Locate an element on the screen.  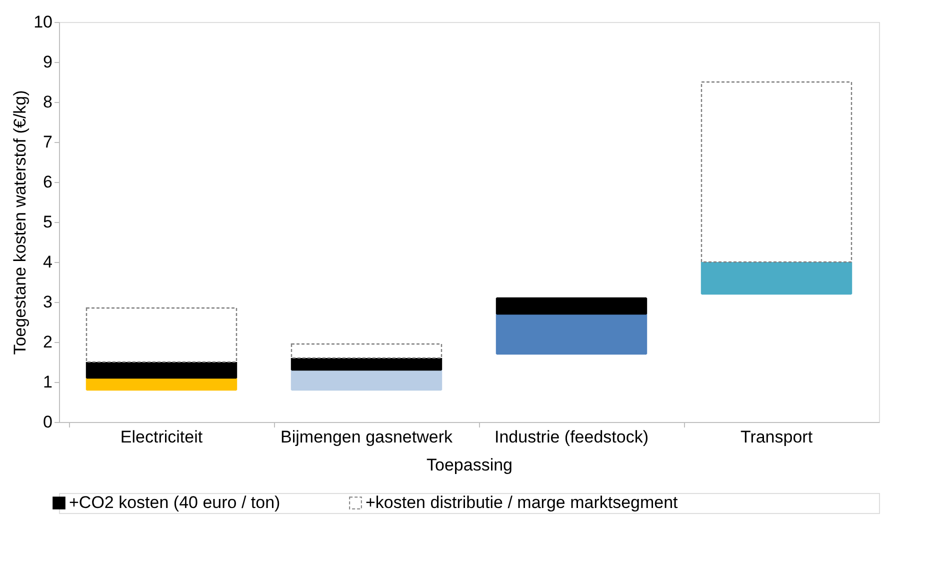
legend-label: +kosten distributie / marge marktsegment is located at coordinates (522, 502).